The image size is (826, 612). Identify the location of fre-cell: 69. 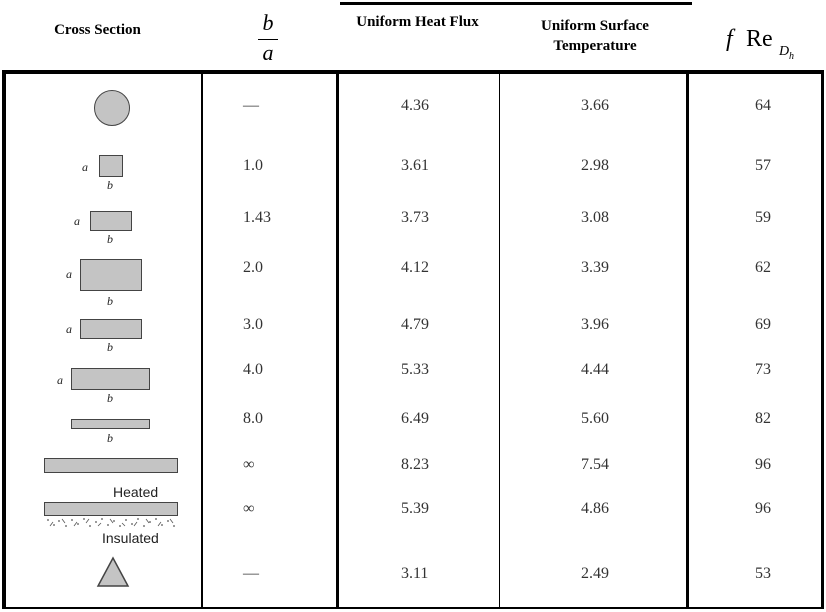
(763, 324).